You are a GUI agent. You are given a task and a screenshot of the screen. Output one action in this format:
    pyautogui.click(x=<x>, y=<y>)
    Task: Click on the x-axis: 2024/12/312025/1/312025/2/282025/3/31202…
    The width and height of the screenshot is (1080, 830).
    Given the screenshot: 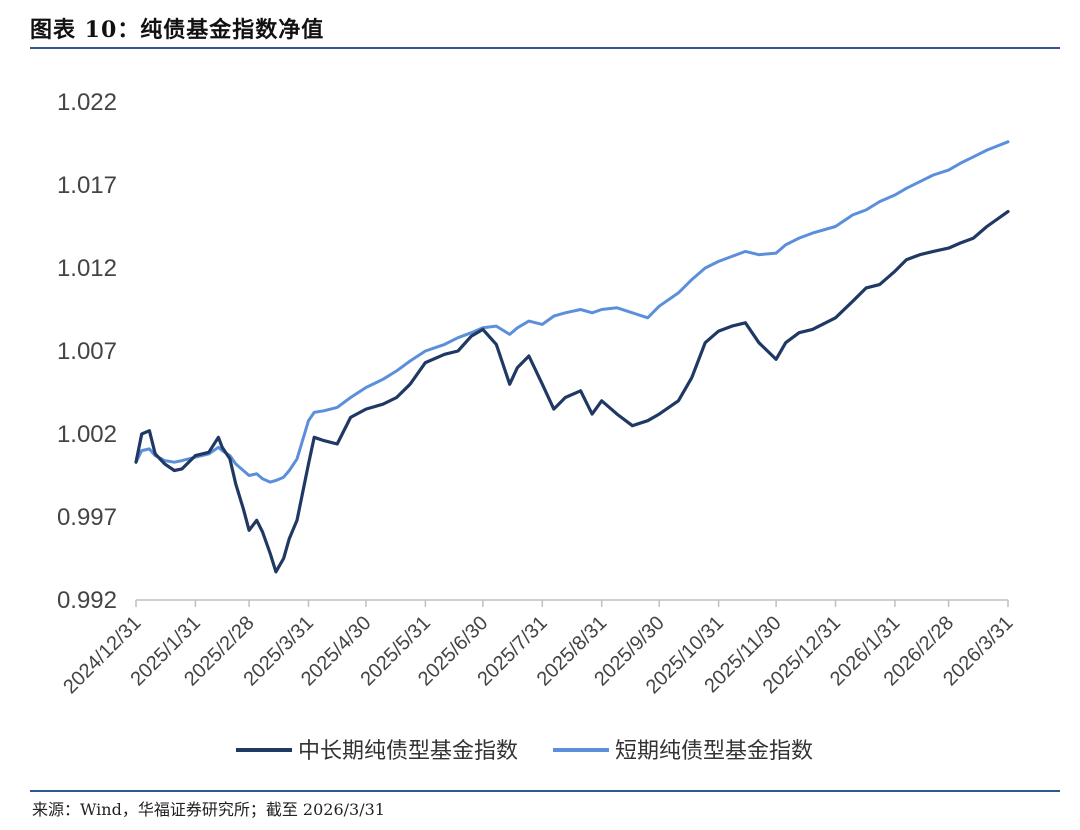 What is the action you would take?
    pyautogui.click(x=538, y=648)
    